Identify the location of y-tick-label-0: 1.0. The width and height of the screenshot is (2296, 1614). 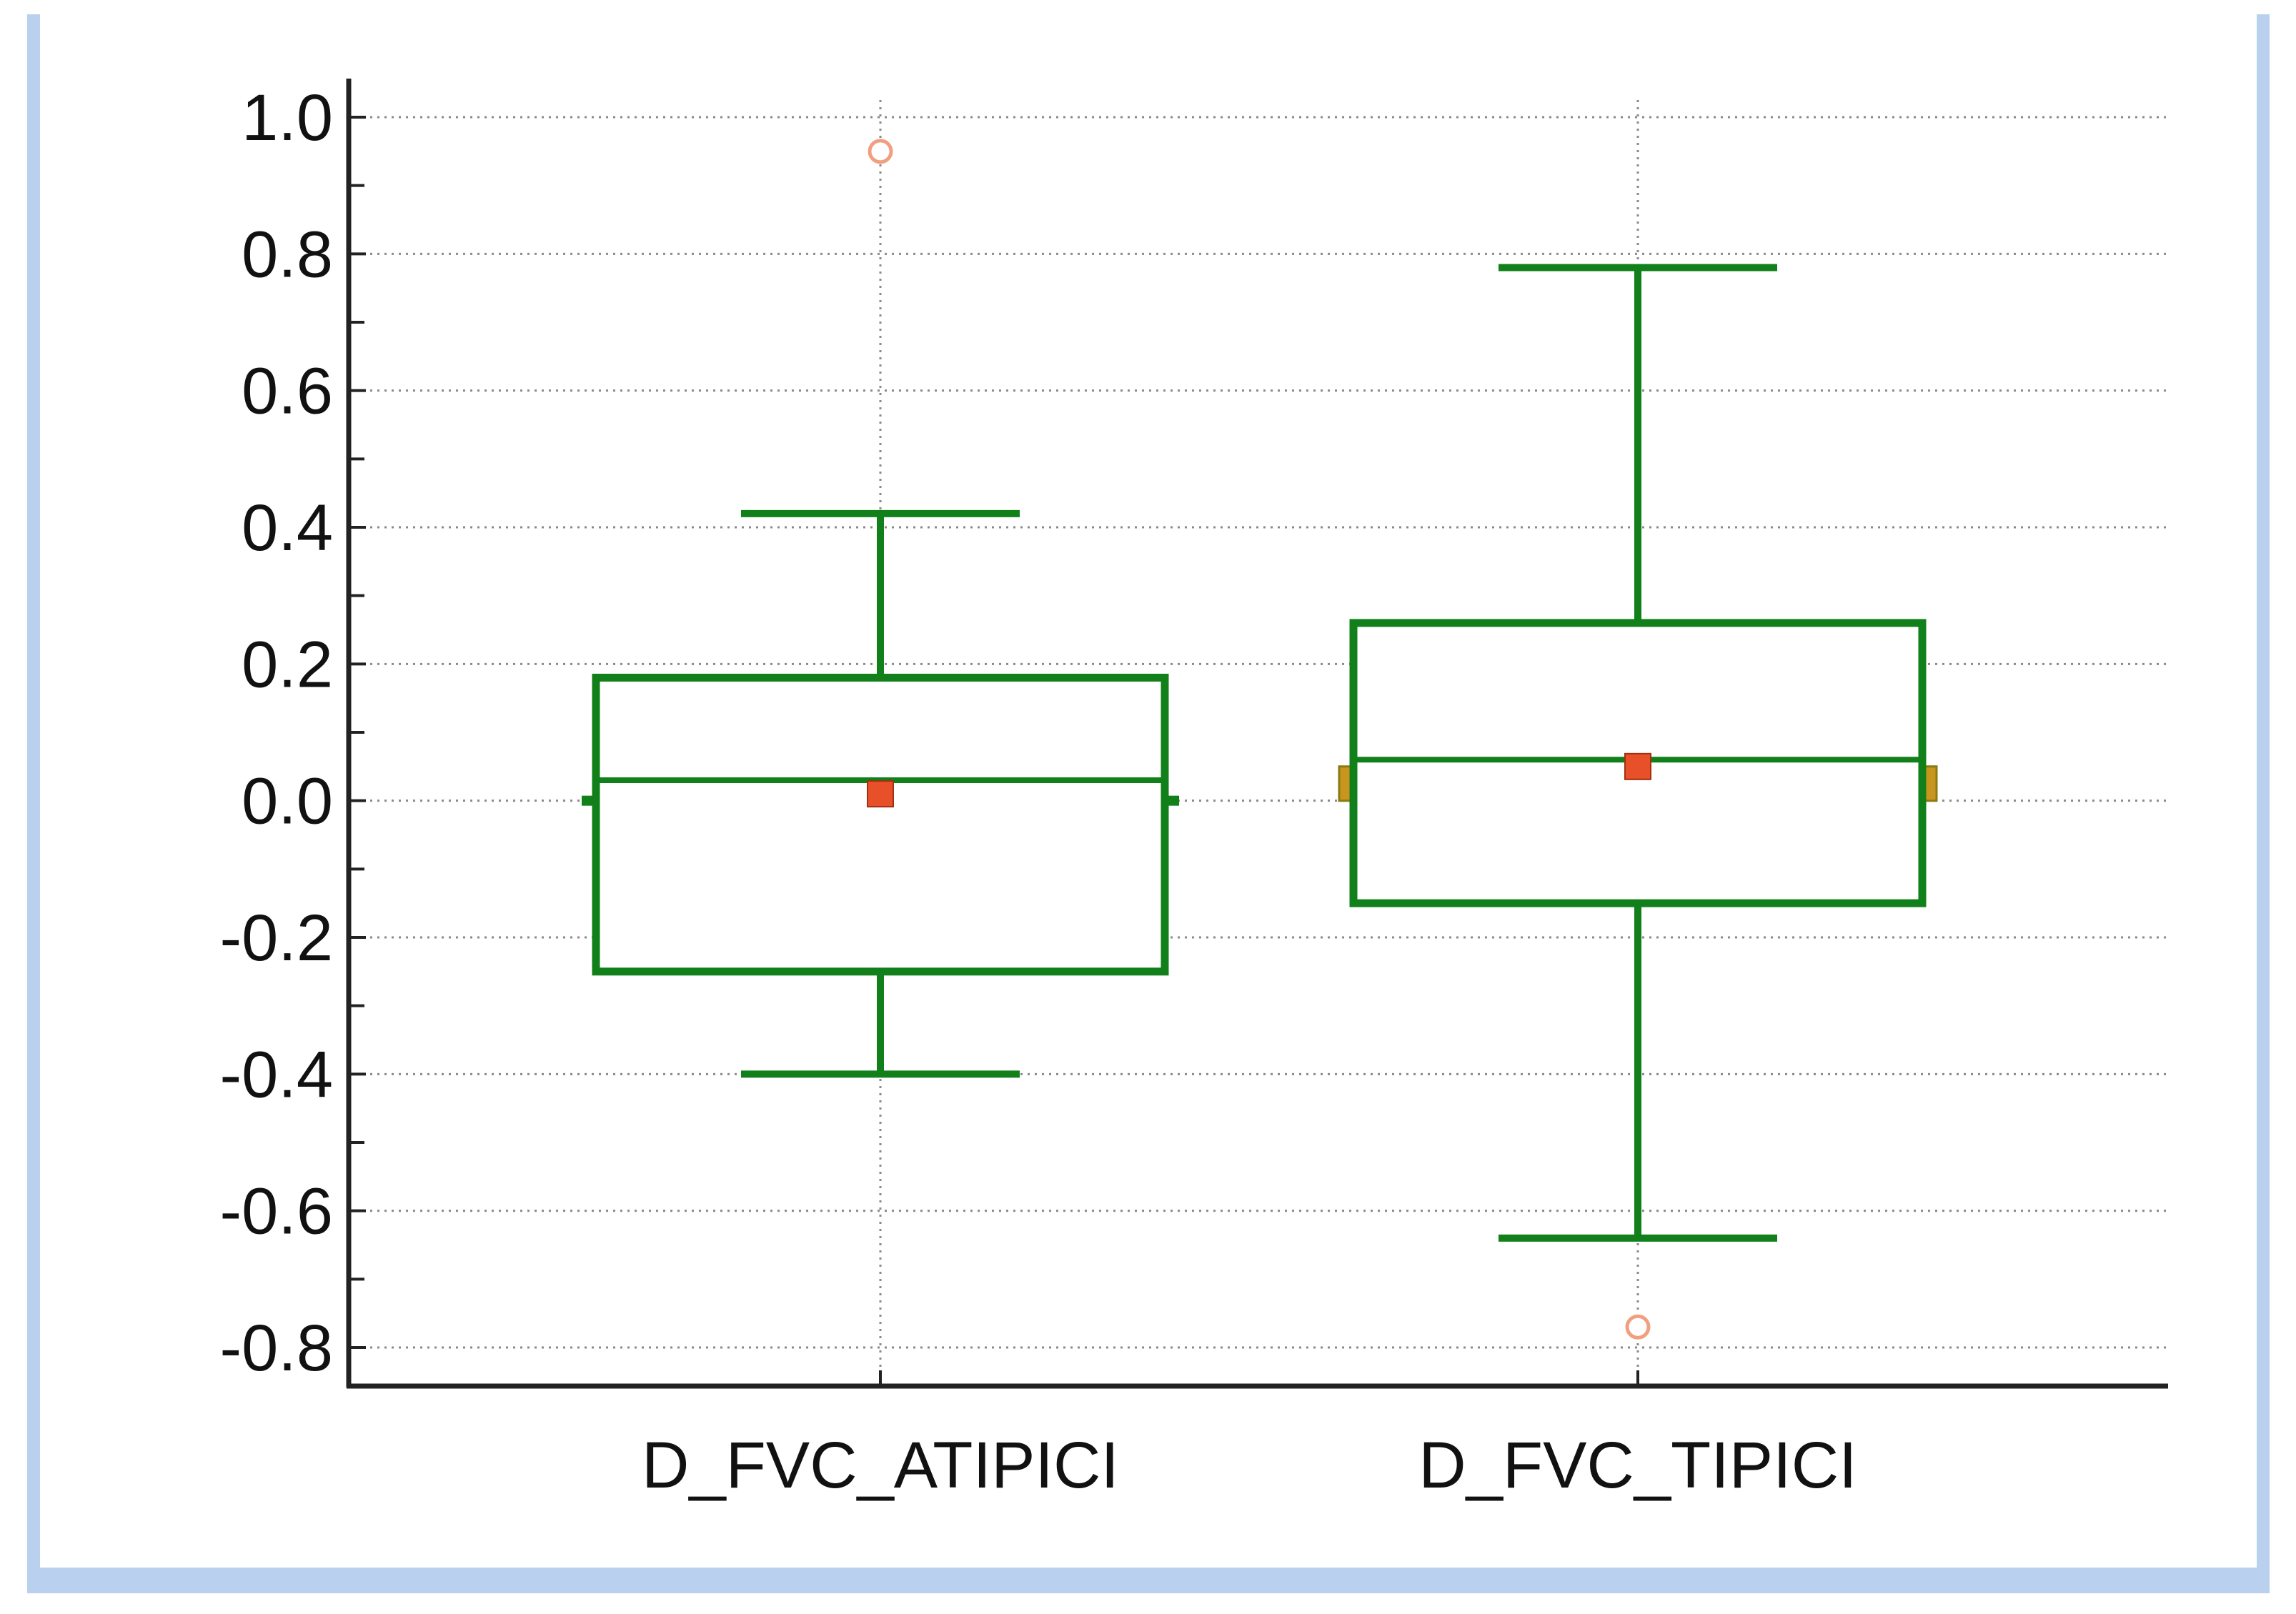
(287, 117).